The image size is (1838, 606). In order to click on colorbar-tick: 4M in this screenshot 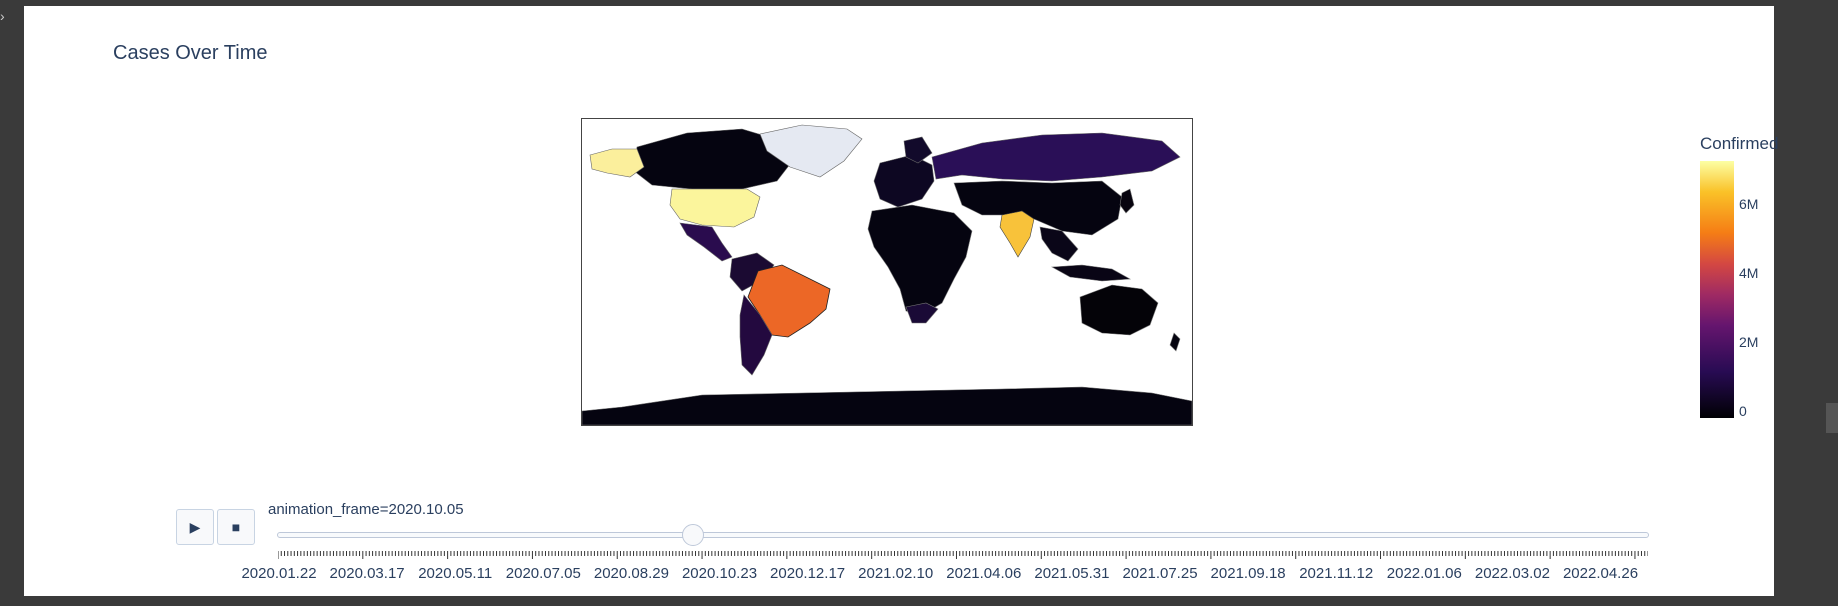, I will do `click(1749, 273)`.